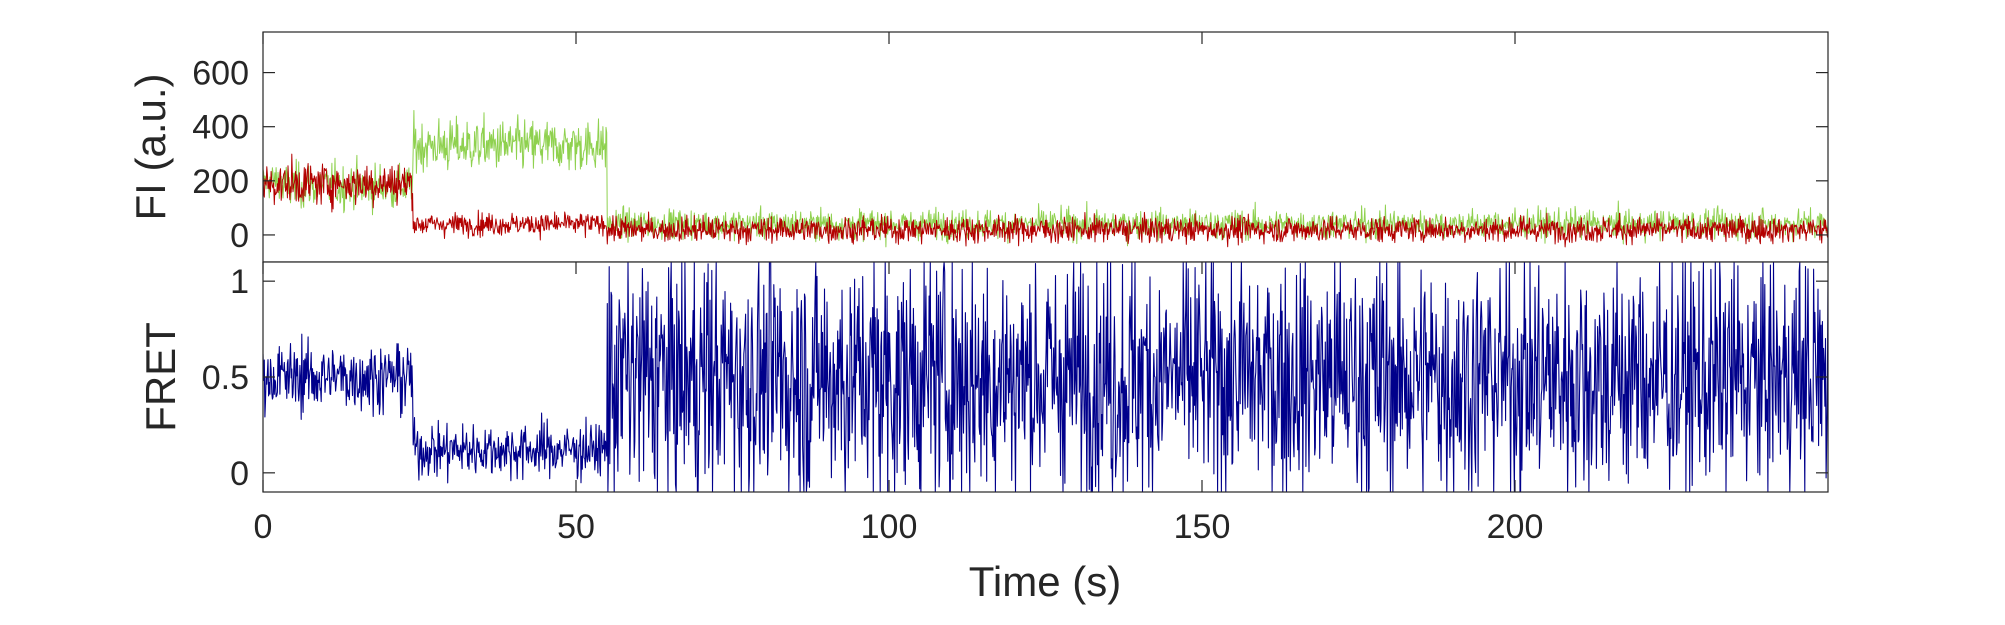  I want to click on fret-y-tick-label: 0, so click(239, 474).